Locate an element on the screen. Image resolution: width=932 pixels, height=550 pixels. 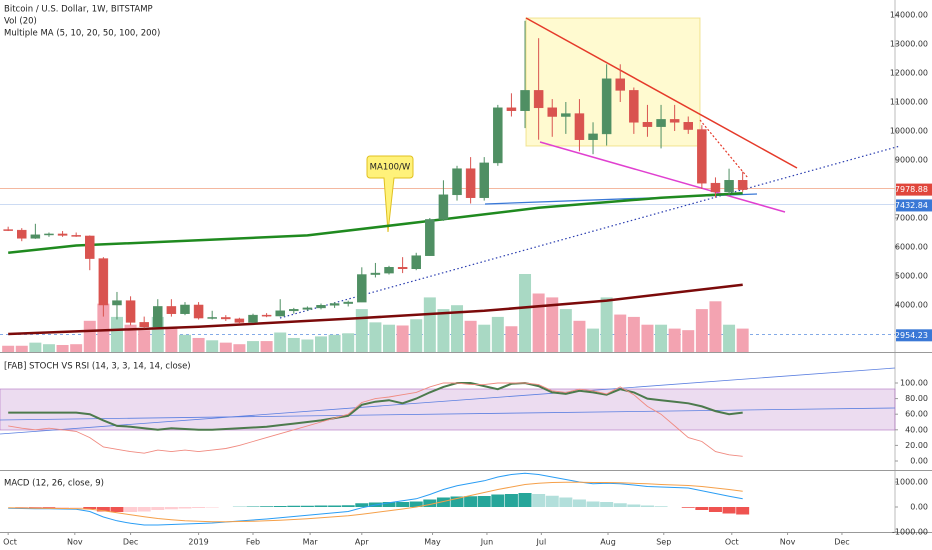
y-tick-label: 7000.00 is located at coordinates (911, 217).